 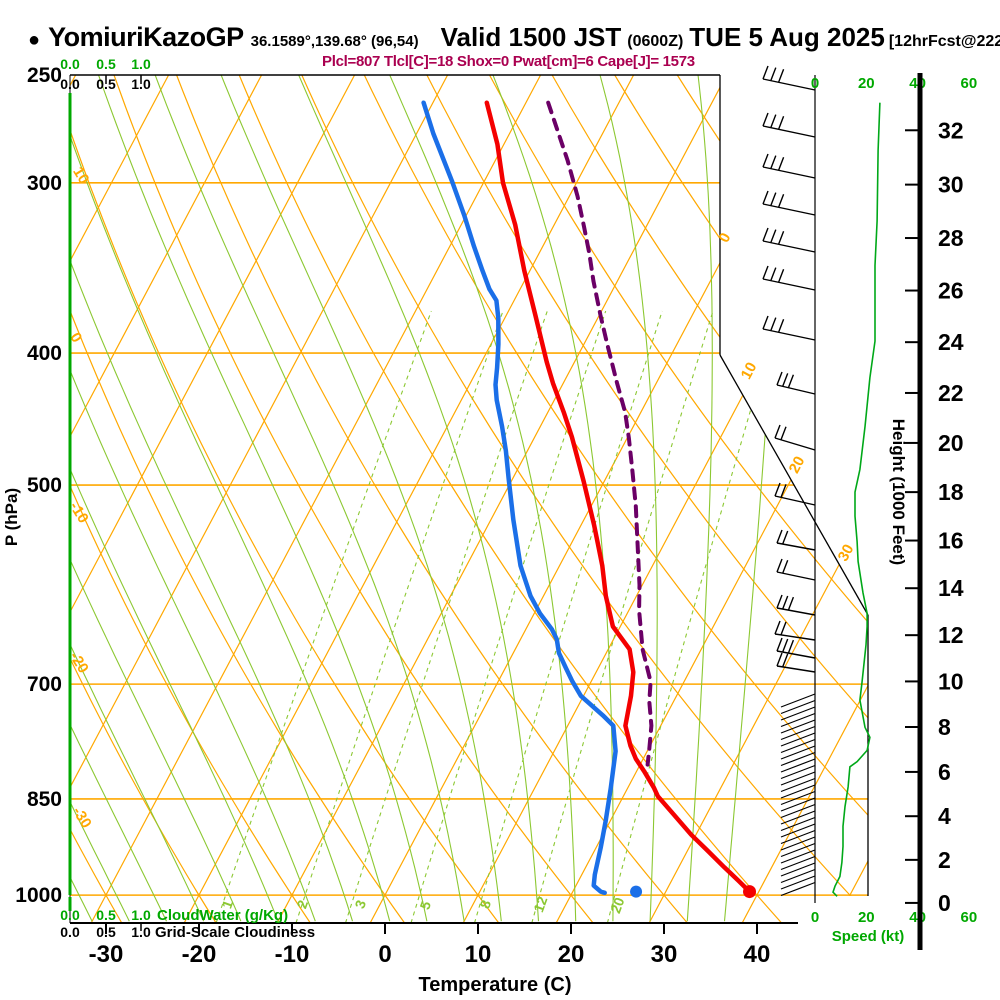 I want to click on pressure-axis-title: P (hPa), so click(x=11, y=517).